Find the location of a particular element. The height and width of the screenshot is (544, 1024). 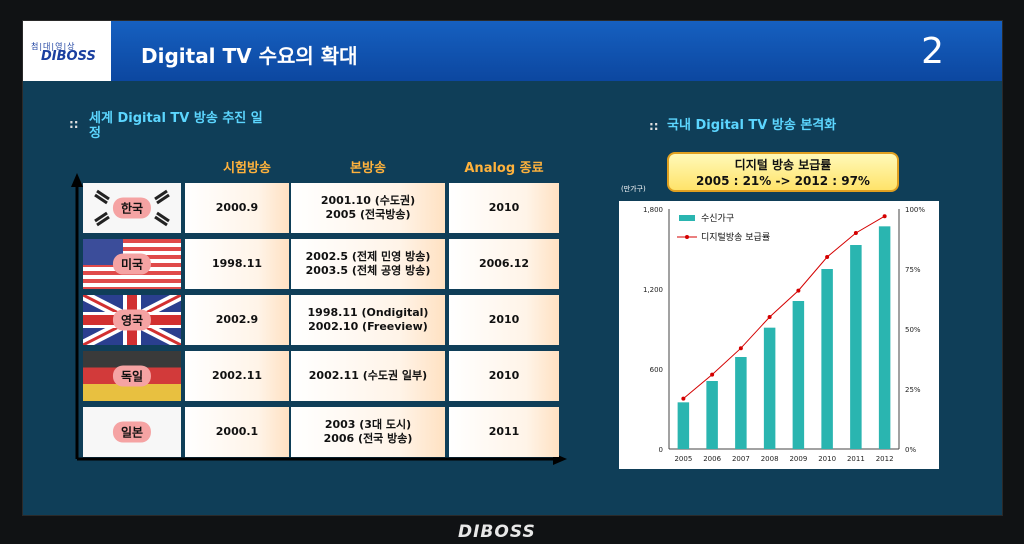

flag-uk: 영국 is located at coordinates (132, 320).